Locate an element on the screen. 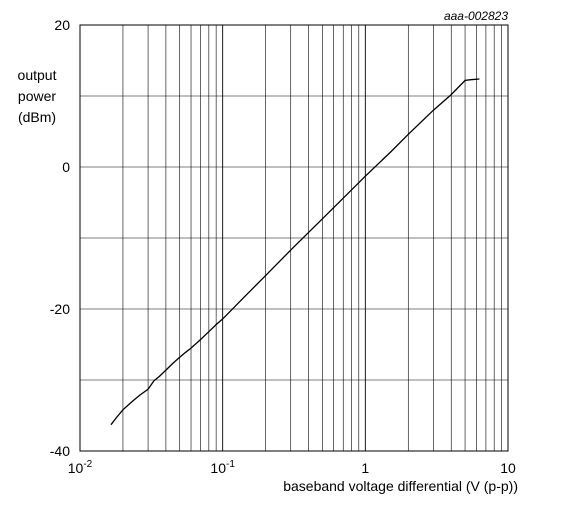 This screenshot has width=584, height=509. y-tick-labels: 20 0 -20 -40 is located at coordinates (60, 238).